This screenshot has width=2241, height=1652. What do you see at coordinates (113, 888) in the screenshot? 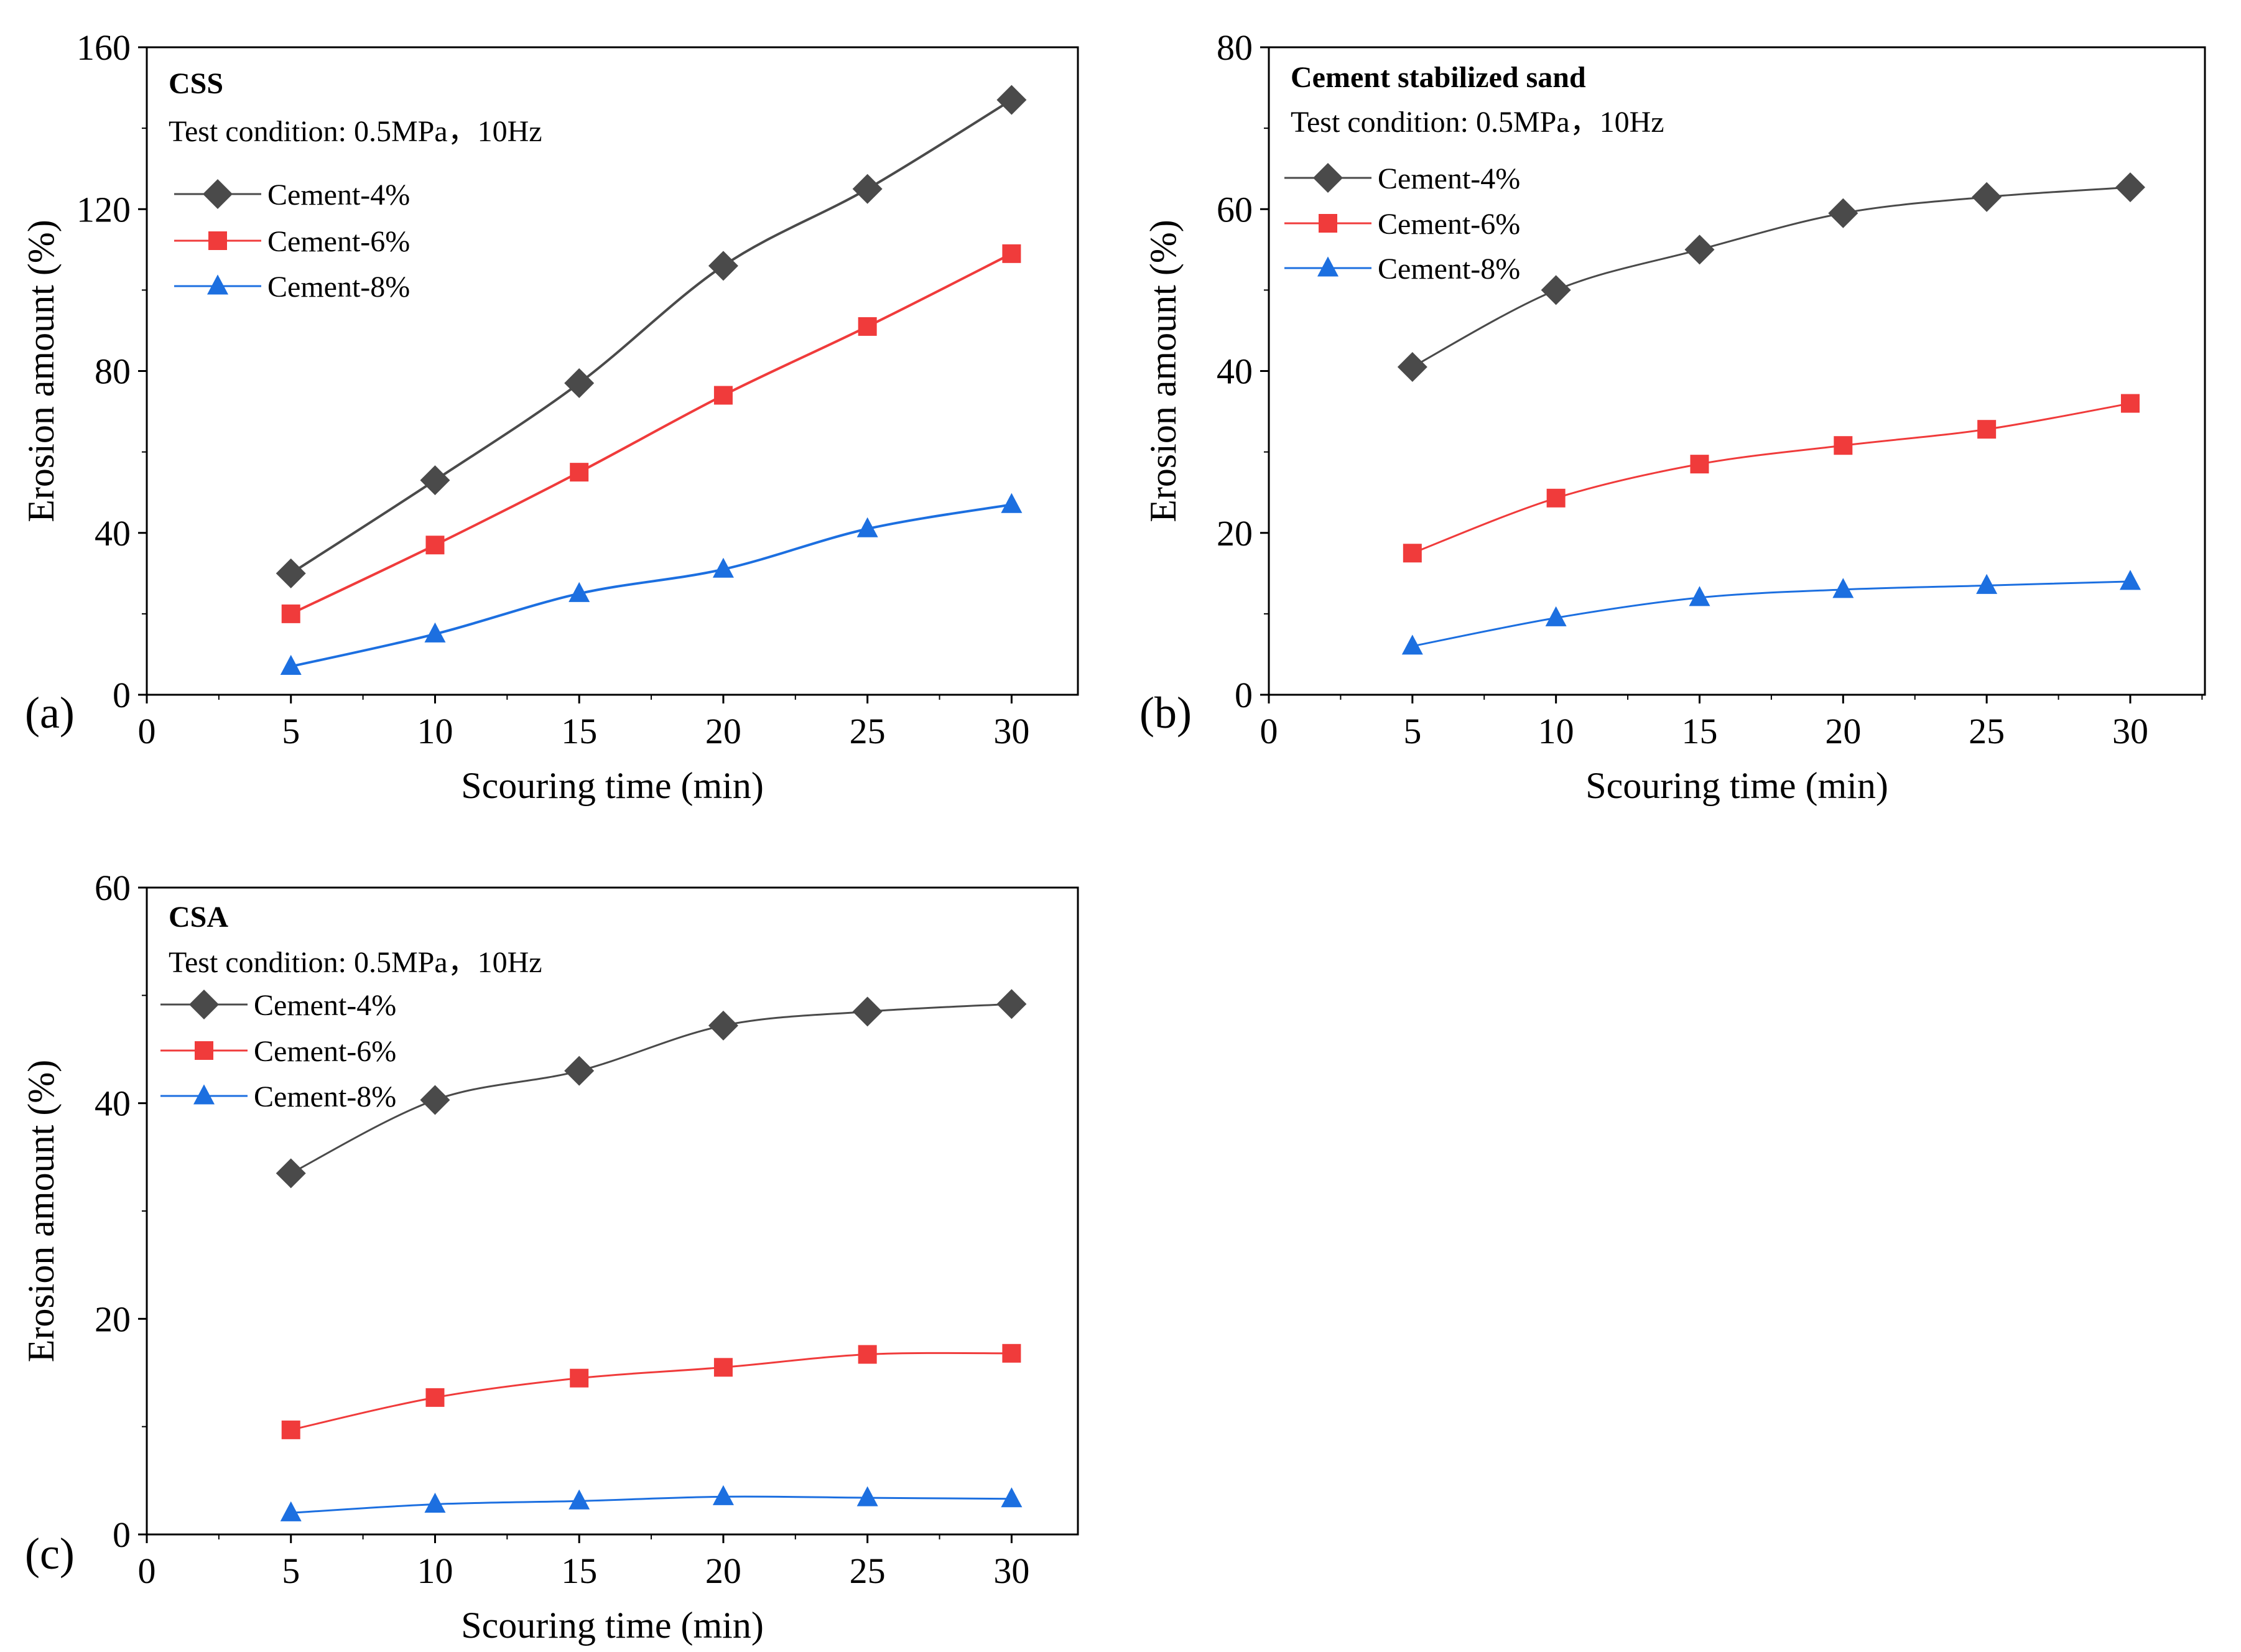
I see `y-tick-label: 60` at bounding box center [113, 888].